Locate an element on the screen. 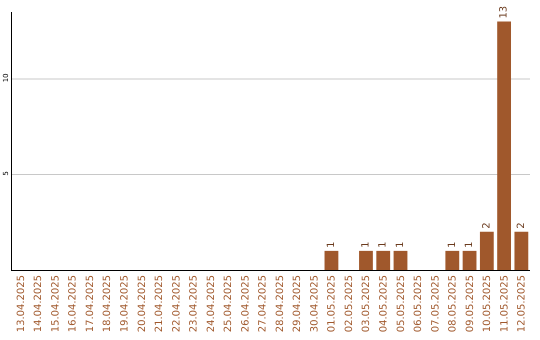 The width and height of the screenshot is (540, 340). x-tick-label: 03.05.2025 is located at coordinates (366, 303).